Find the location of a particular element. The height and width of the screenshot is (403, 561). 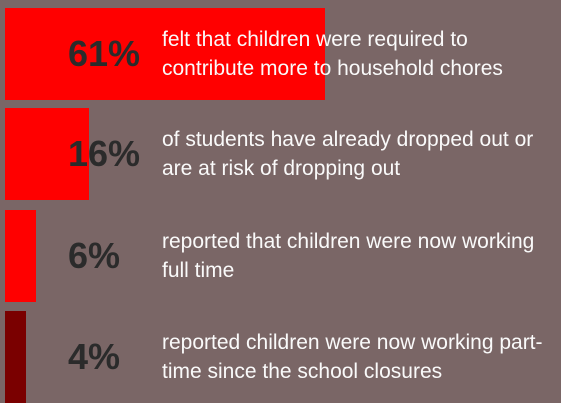

percent-label: 6% is located at coordinates (94, 255).